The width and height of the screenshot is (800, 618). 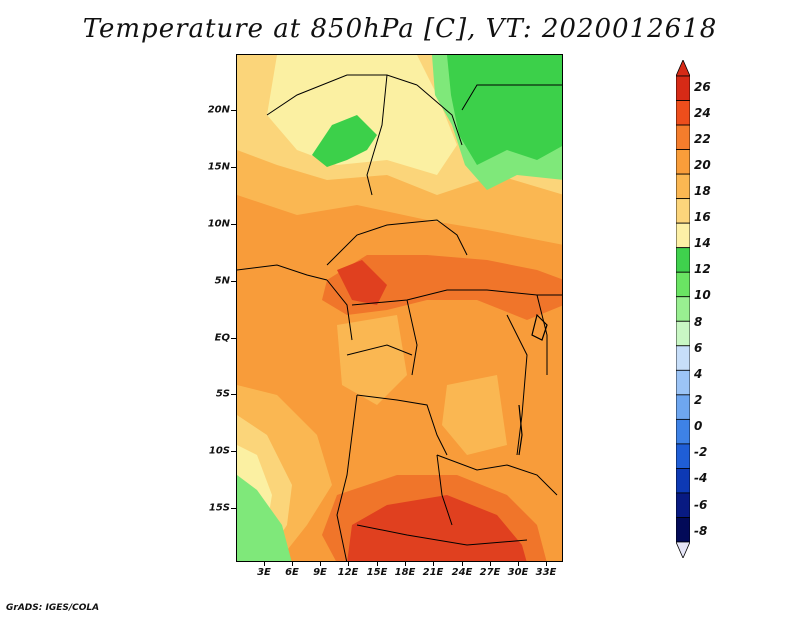 I want to click on x-axis-label: 18E, so click(x=405, y=572).